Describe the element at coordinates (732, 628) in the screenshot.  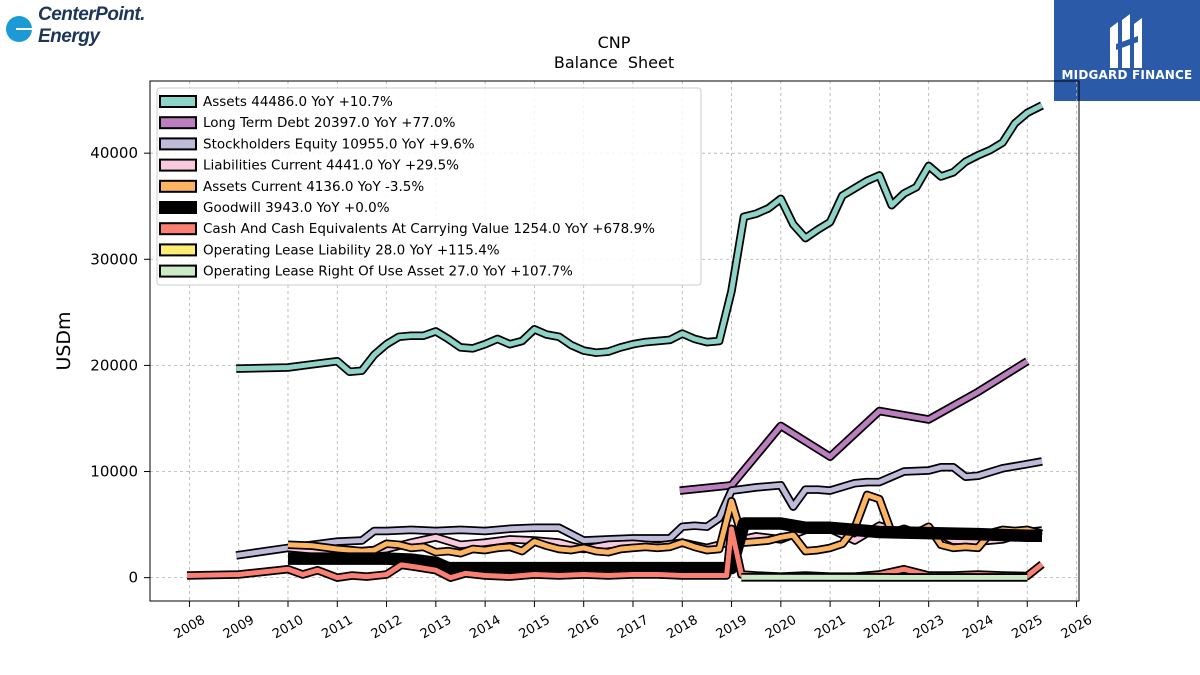
I see `x-tick-label: 2019` at that location.